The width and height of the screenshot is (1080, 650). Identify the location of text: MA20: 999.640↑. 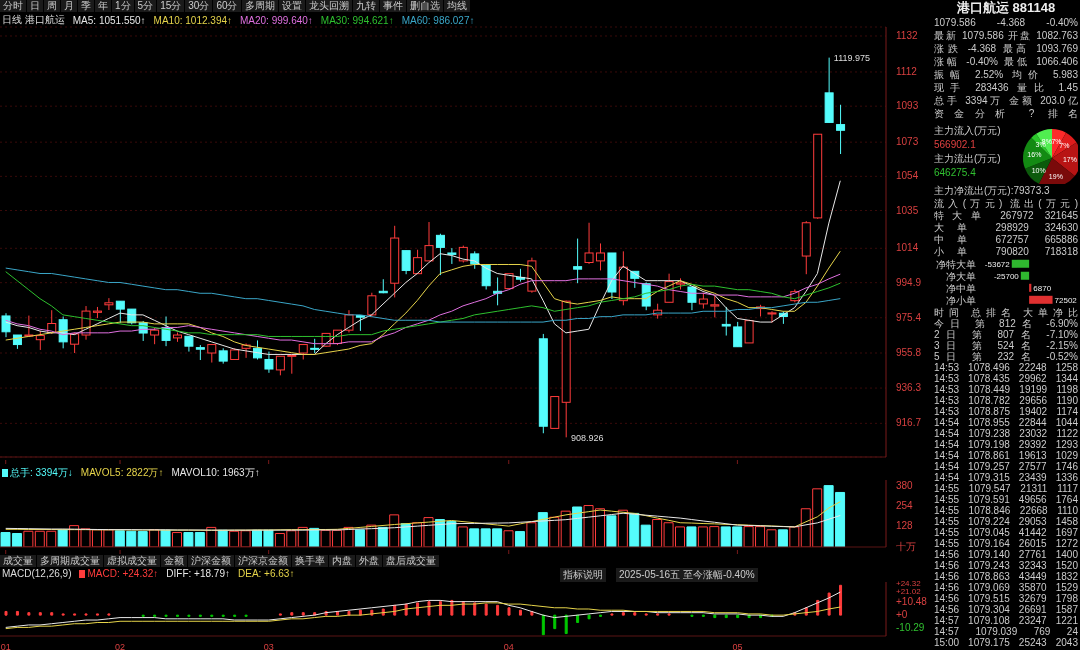
(276, 20).